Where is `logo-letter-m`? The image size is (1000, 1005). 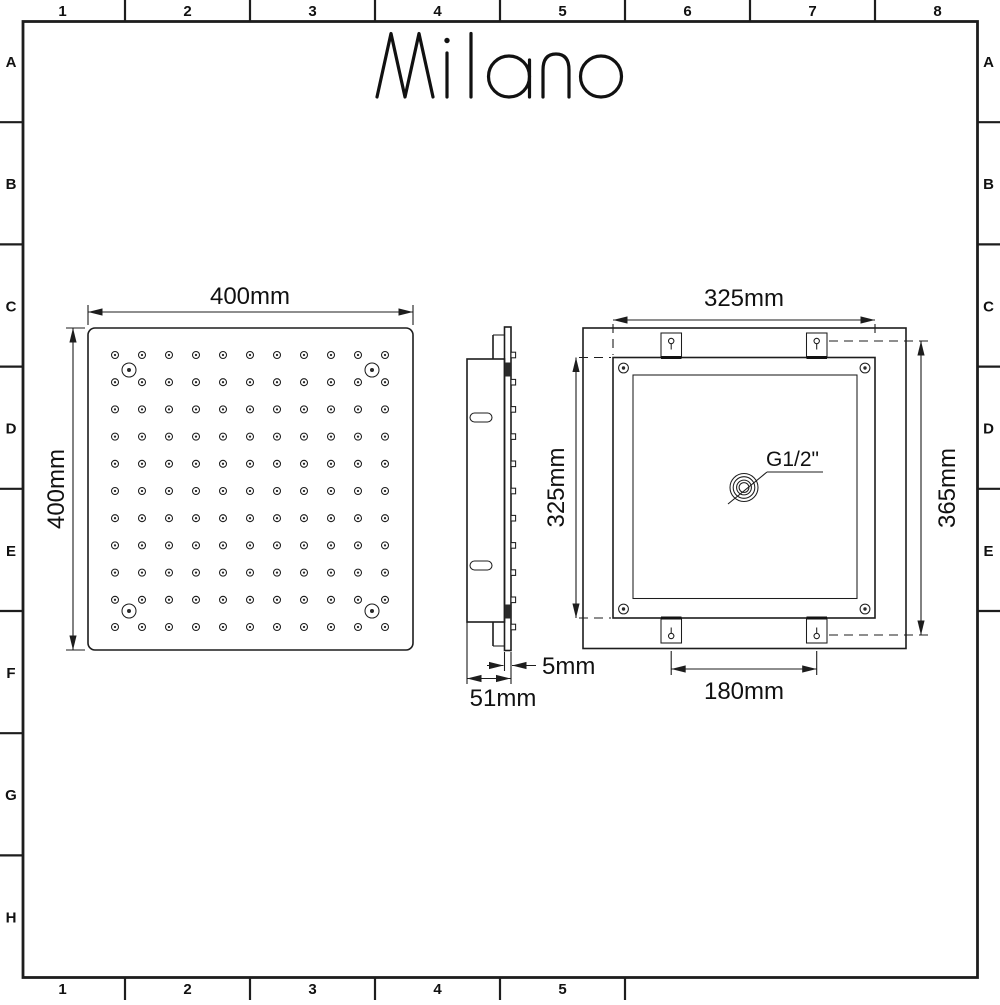
logo-letter-m is located at coordinates (405, 65).